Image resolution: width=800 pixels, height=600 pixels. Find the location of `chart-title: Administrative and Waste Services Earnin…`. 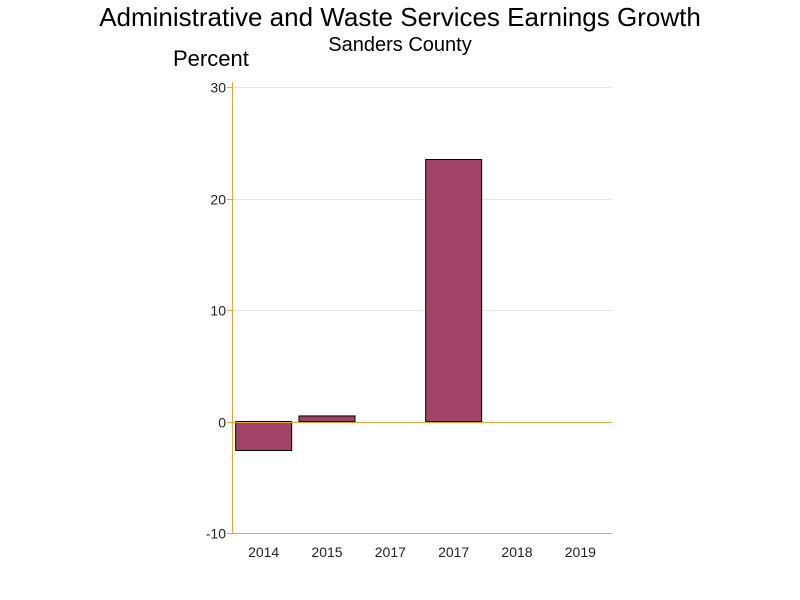

chart-title: Administrative and Waste Services Earnin… is located at coordinates (400, 17).